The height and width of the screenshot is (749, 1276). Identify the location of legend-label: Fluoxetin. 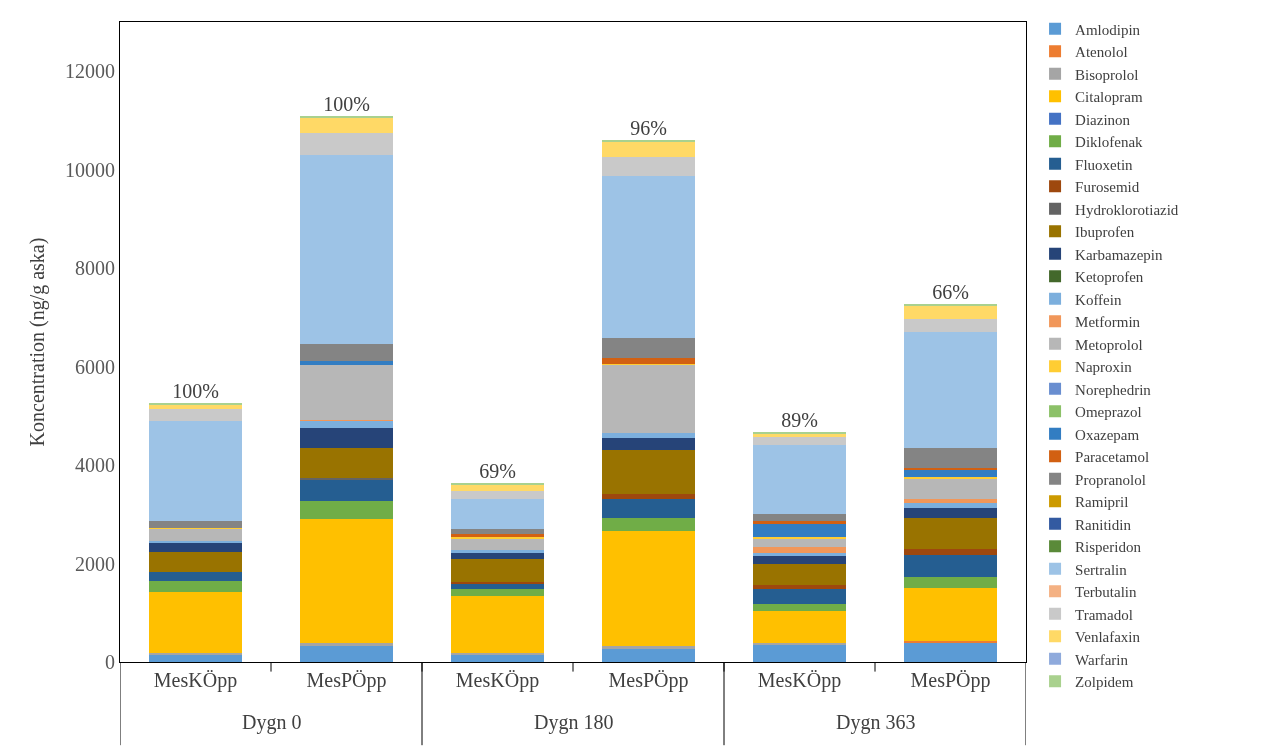
(1104, 164).